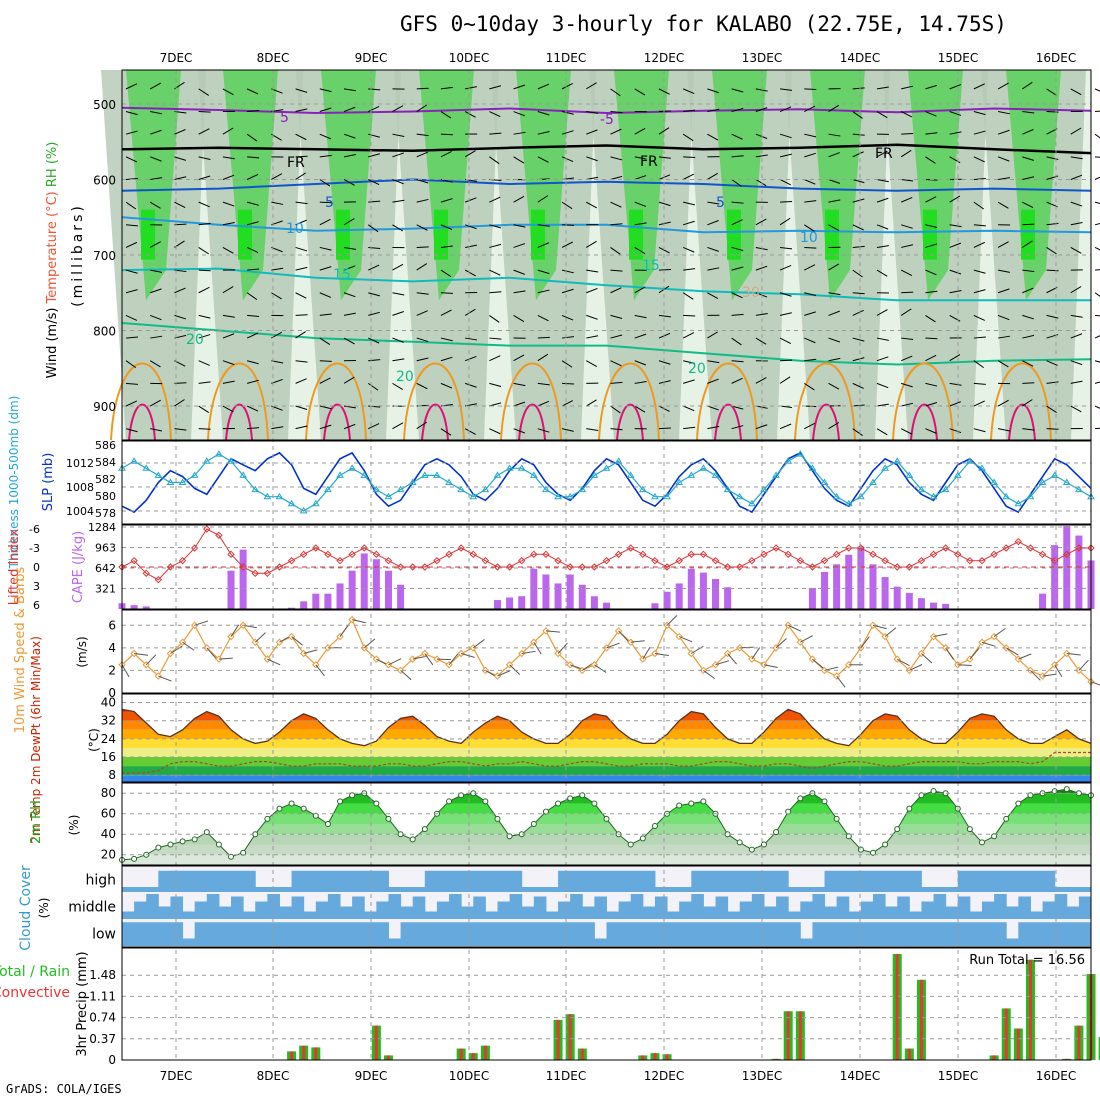 This screenshot has width=1100, height=1100. Describe the element at coordinates (606, 827) in the screenshot. I see `rh-fill` at that location.